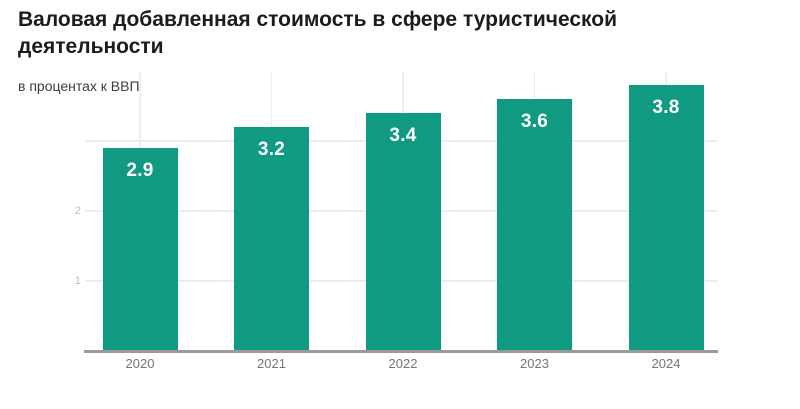 The height and width of the screenshot is (409, 800). Describe the element at coordinates (403, 232) in the screenshot. I see `bar: 3.4` at that location.